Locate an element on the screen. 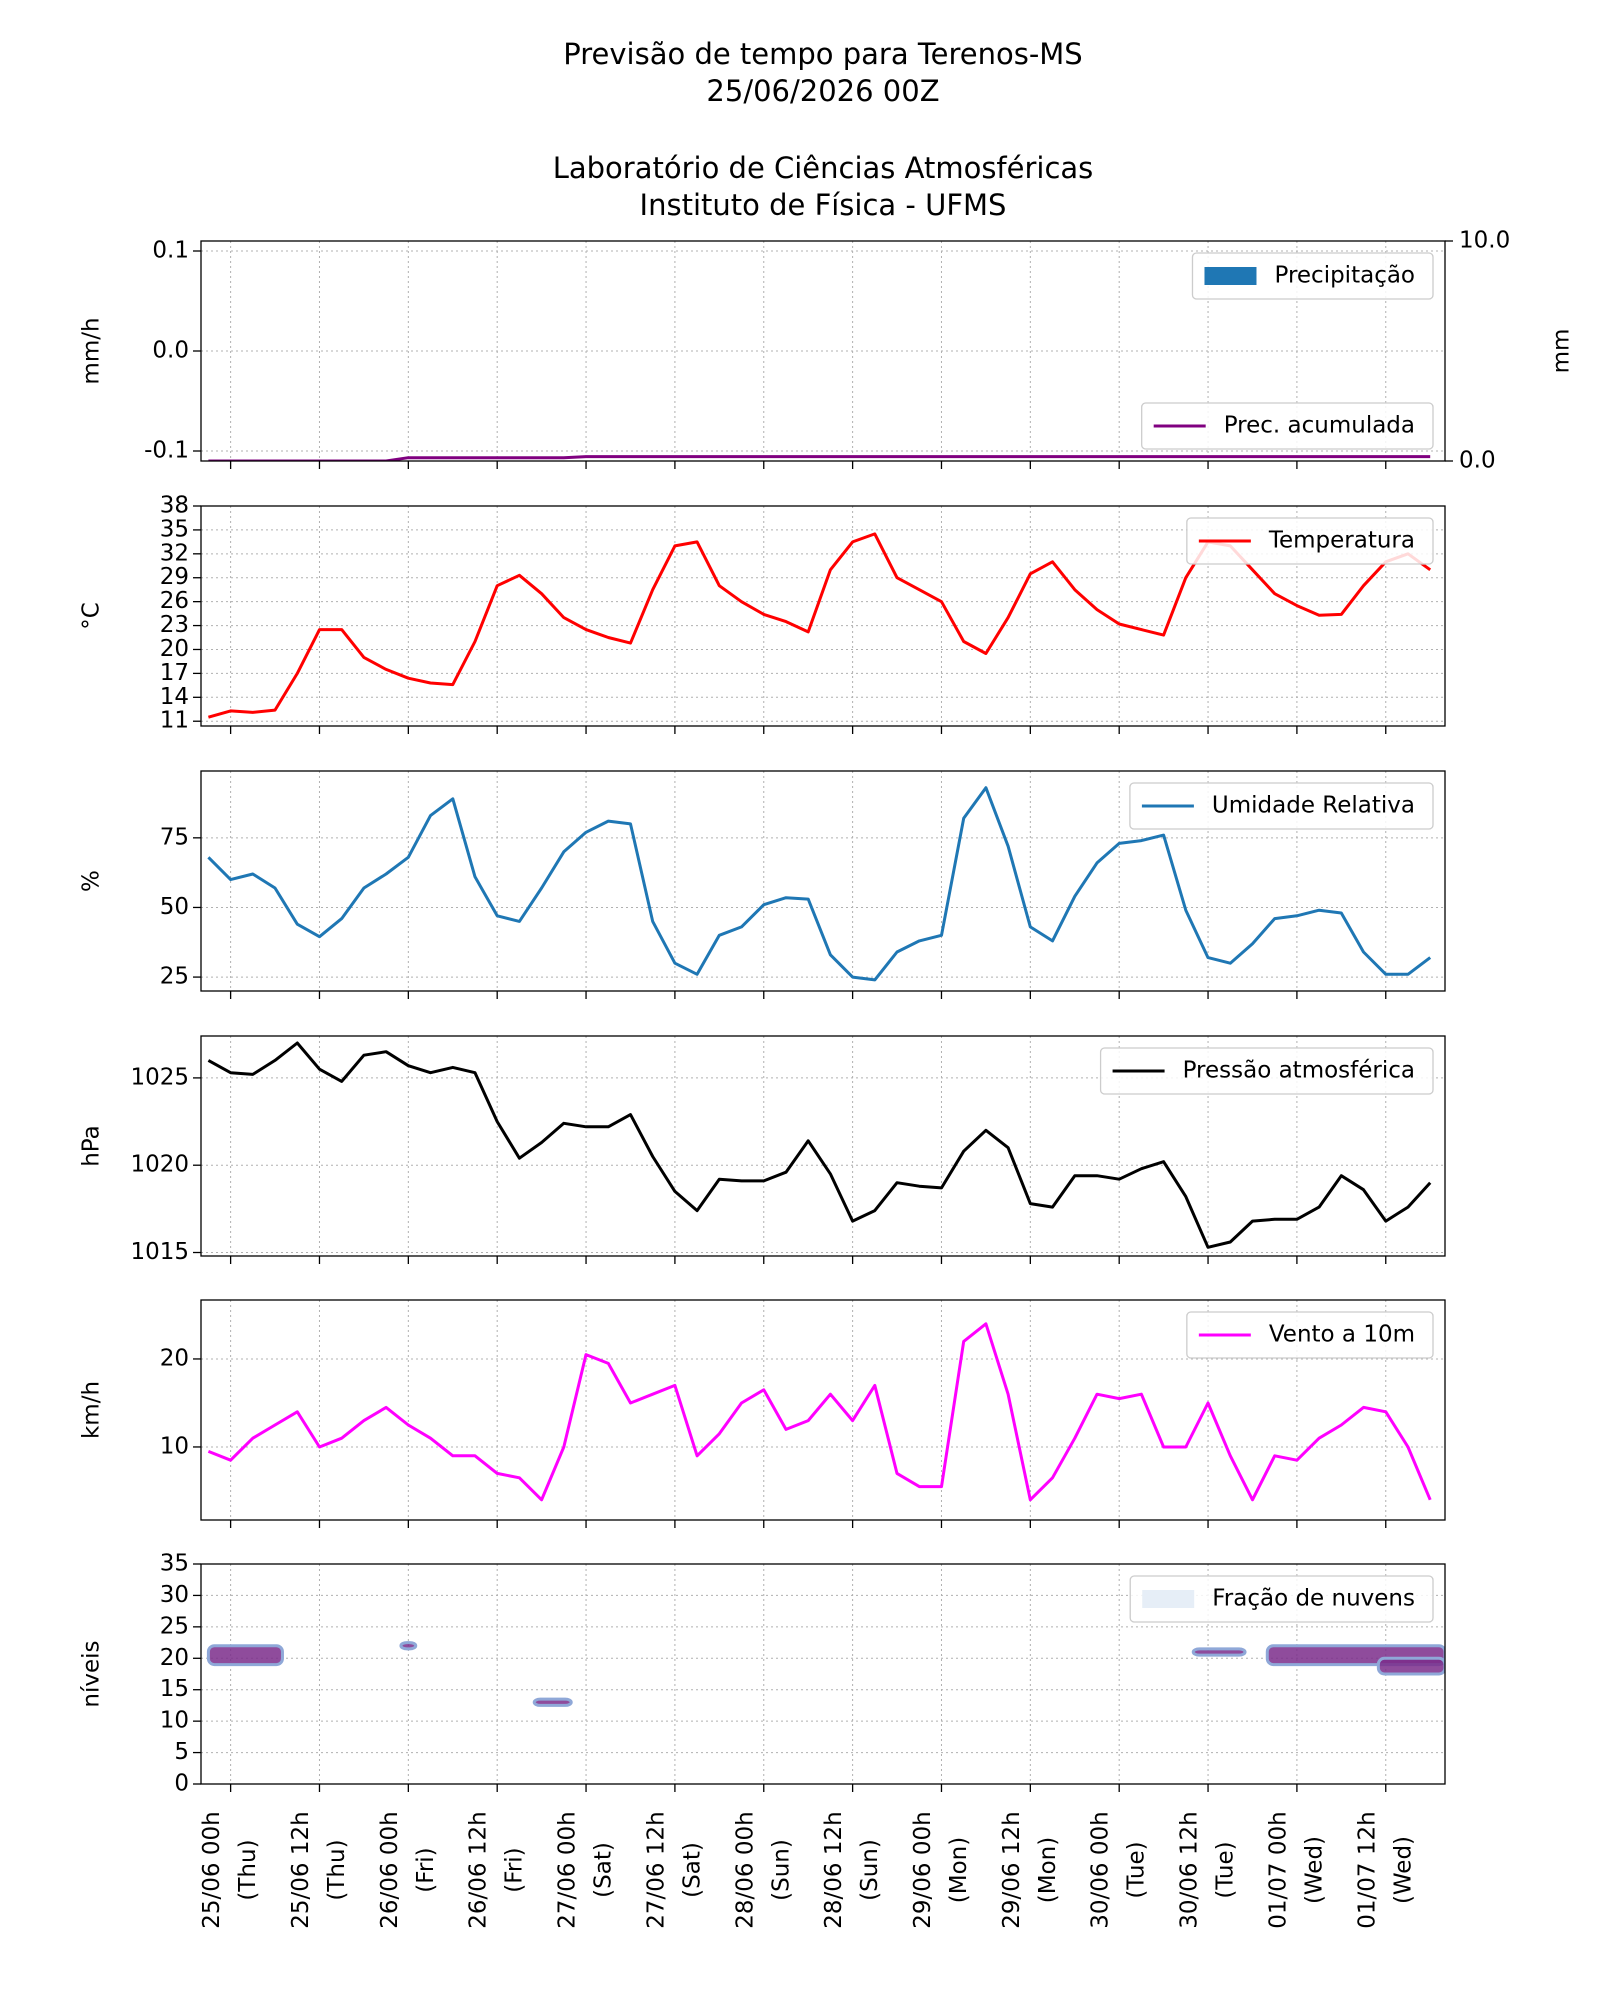  y-axis-label: % is located at coordinates (92, 881).